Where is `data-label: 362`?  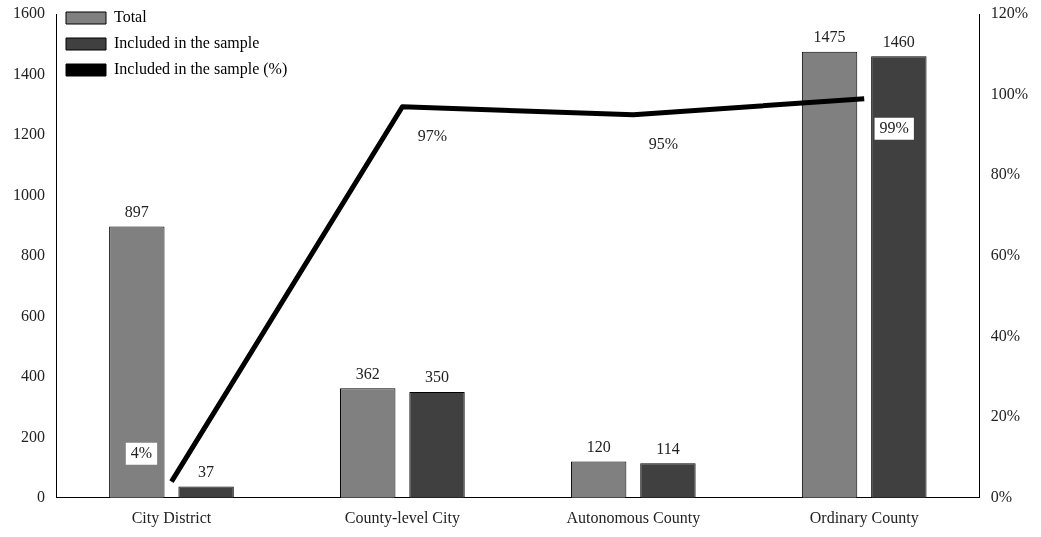 data-label: 362 is located at coordinates (367, 373).